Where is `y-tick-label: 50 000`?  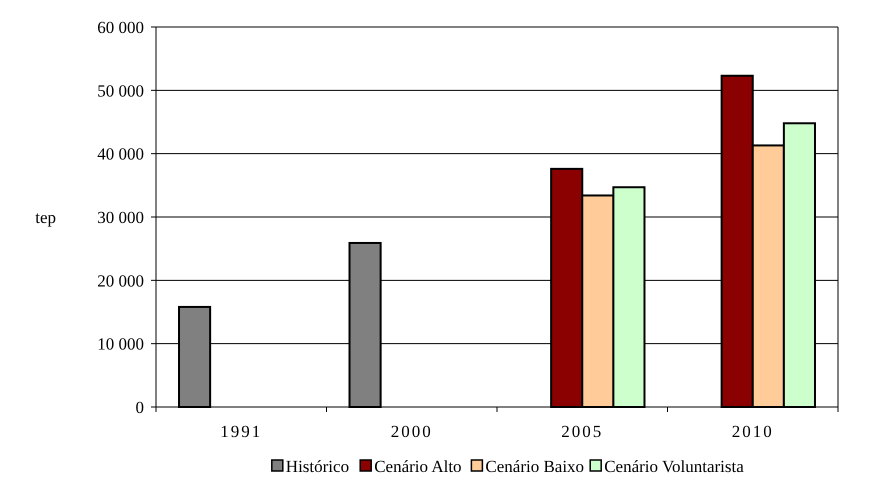 y-tick-label: 50 000 is located at coordinates (120, 90).